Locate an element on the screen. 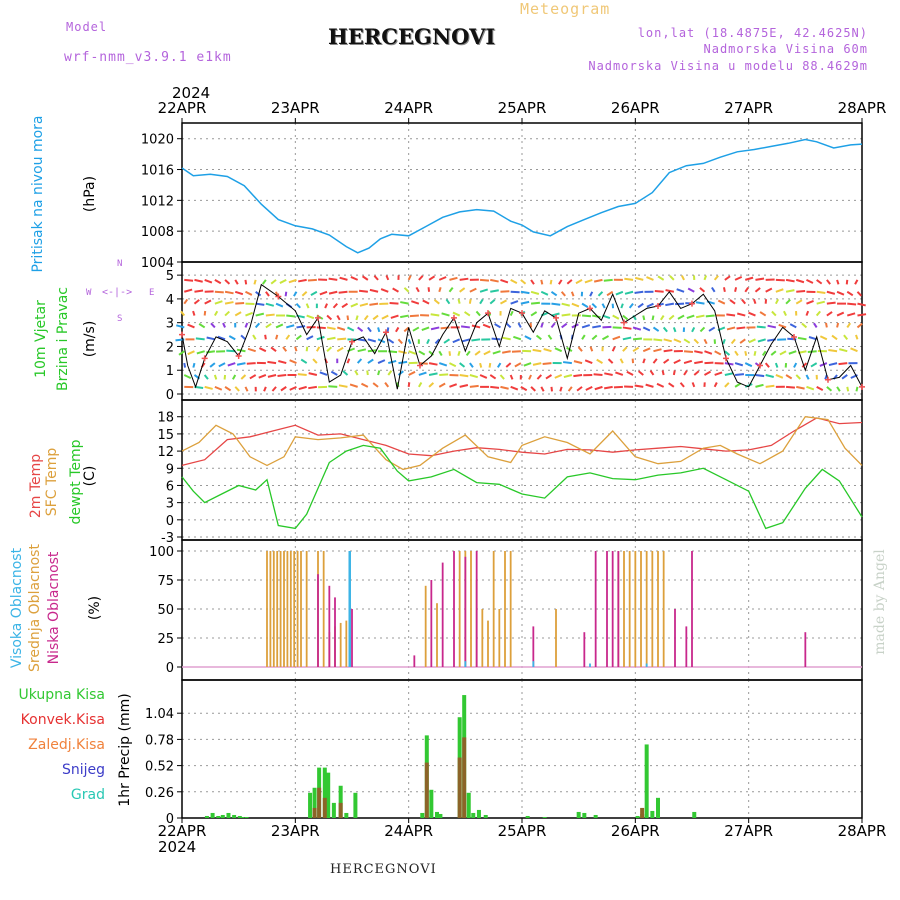  year-bottom: 2024 is located at coordinates (177, 847).